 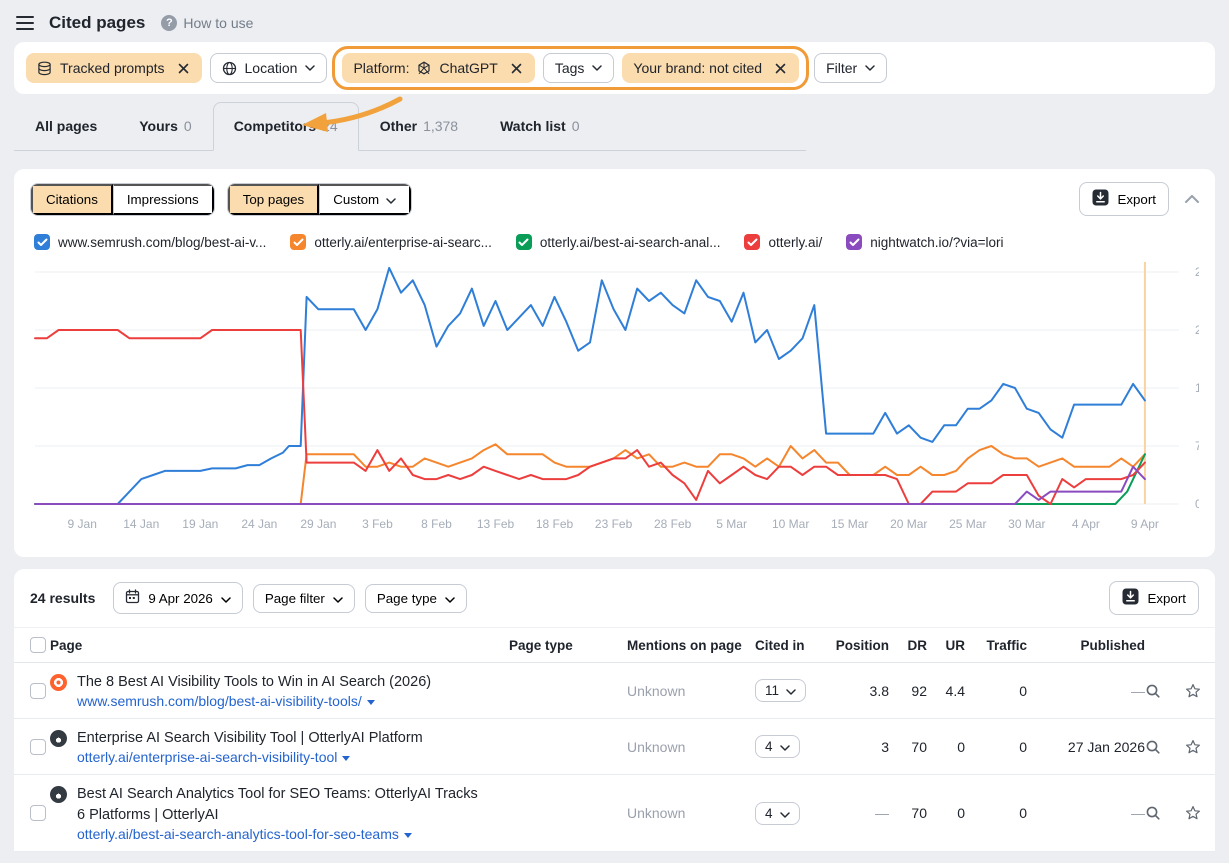 I want to click on chip-filter: Filter, so click(x=851, y=68).